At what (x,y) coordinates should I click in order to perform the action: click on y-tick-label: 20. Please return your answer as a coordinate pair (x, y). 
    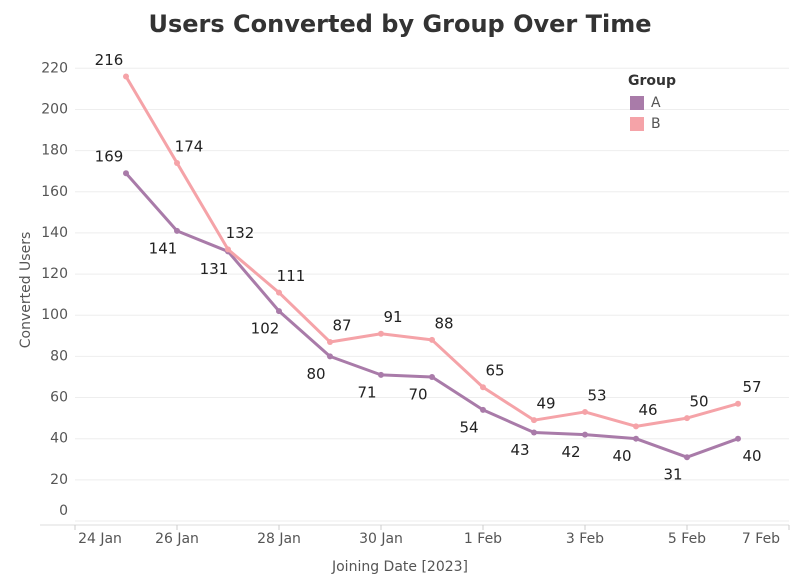
    Looking at the image, I should click on (59, 480).